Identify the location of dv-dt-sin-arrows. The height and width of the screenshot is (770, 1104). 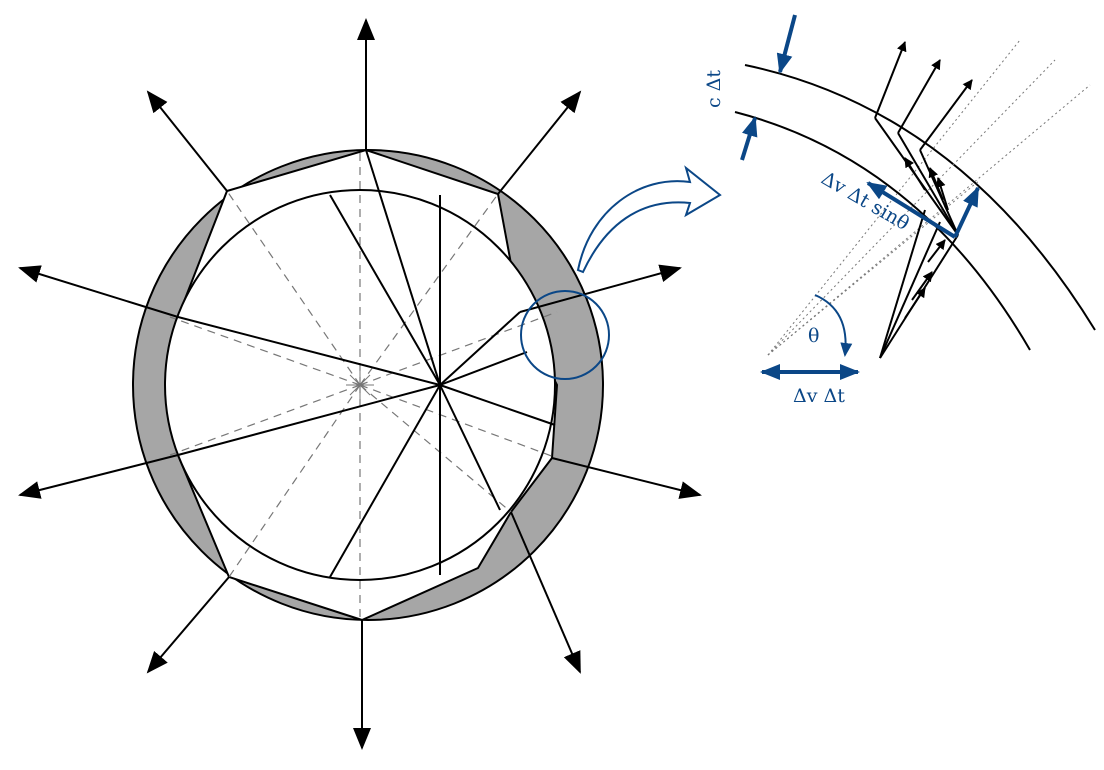
(923, 210).